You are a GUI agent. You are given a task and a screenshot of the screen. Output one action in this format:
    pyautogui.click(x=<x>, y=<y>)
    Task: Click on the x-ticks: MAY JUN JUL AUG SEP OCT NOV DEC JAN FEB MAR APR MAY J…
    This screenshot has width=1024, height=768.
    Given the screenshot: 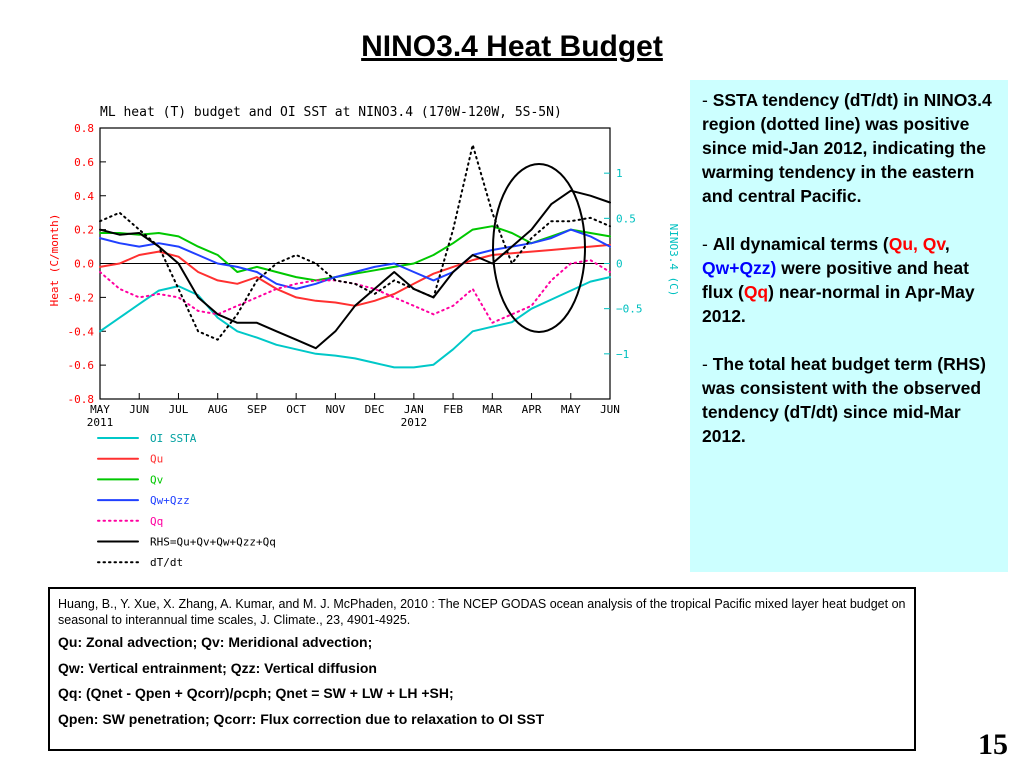 What is the action you would take?
    pyautogui.click(x=353, y=411)
    